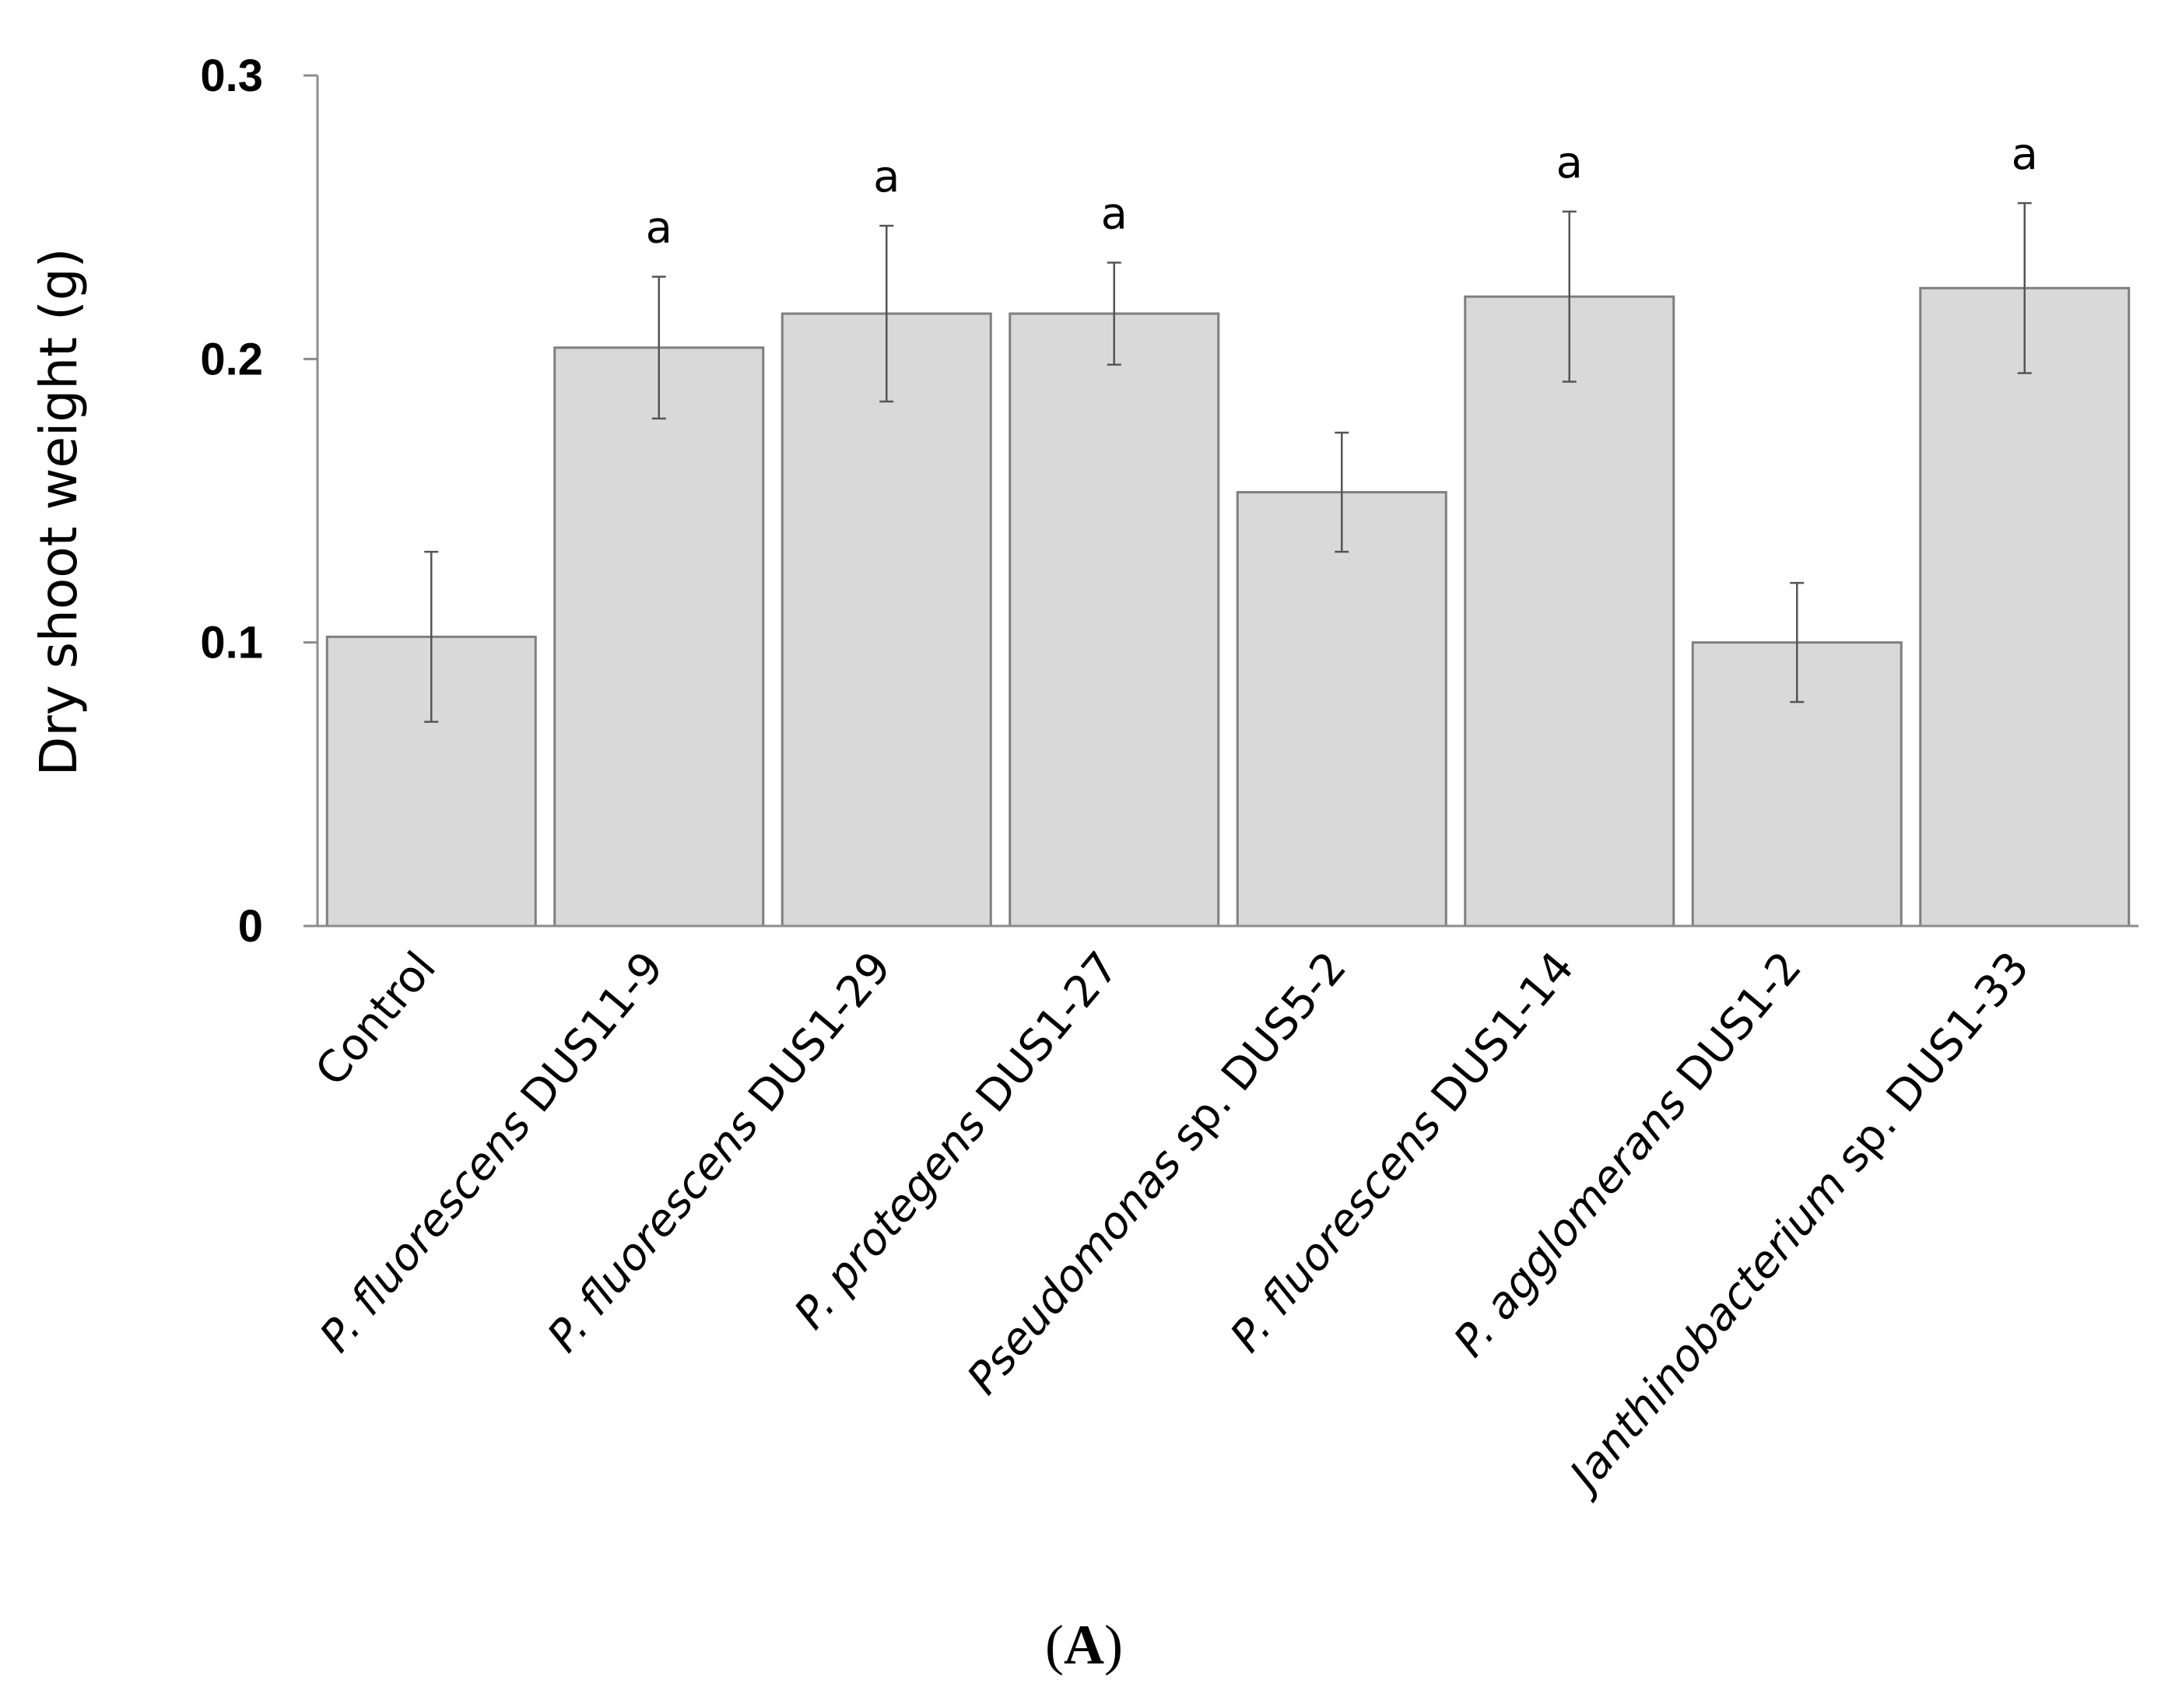 This screenshot has height=1708, width=2168. Describe the element at coordinates (1798, 1223) in the screenshot. I see `x-tick-label: Janthinobacterium sp. DUS1-33` at that location.